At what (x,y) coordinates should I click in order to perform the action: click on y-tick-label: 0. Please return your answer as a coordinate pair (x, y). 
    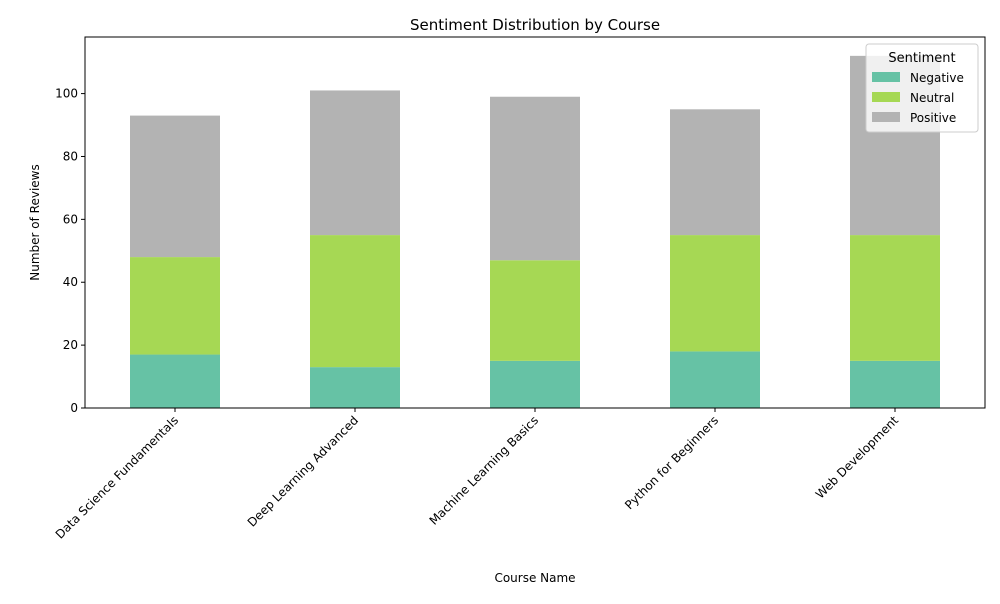
    Looking at the image, I should click on (74, 408).